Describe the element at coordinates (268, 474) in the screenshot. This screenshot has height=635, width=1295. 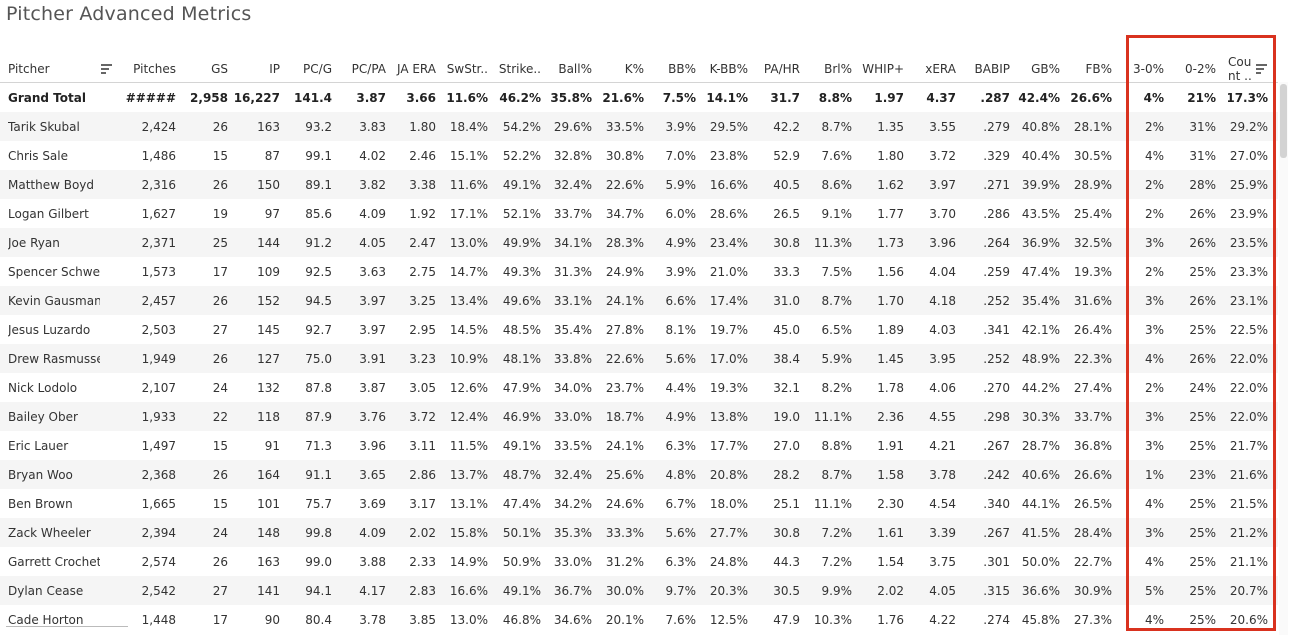
I see `table-cell: 164` at that location.